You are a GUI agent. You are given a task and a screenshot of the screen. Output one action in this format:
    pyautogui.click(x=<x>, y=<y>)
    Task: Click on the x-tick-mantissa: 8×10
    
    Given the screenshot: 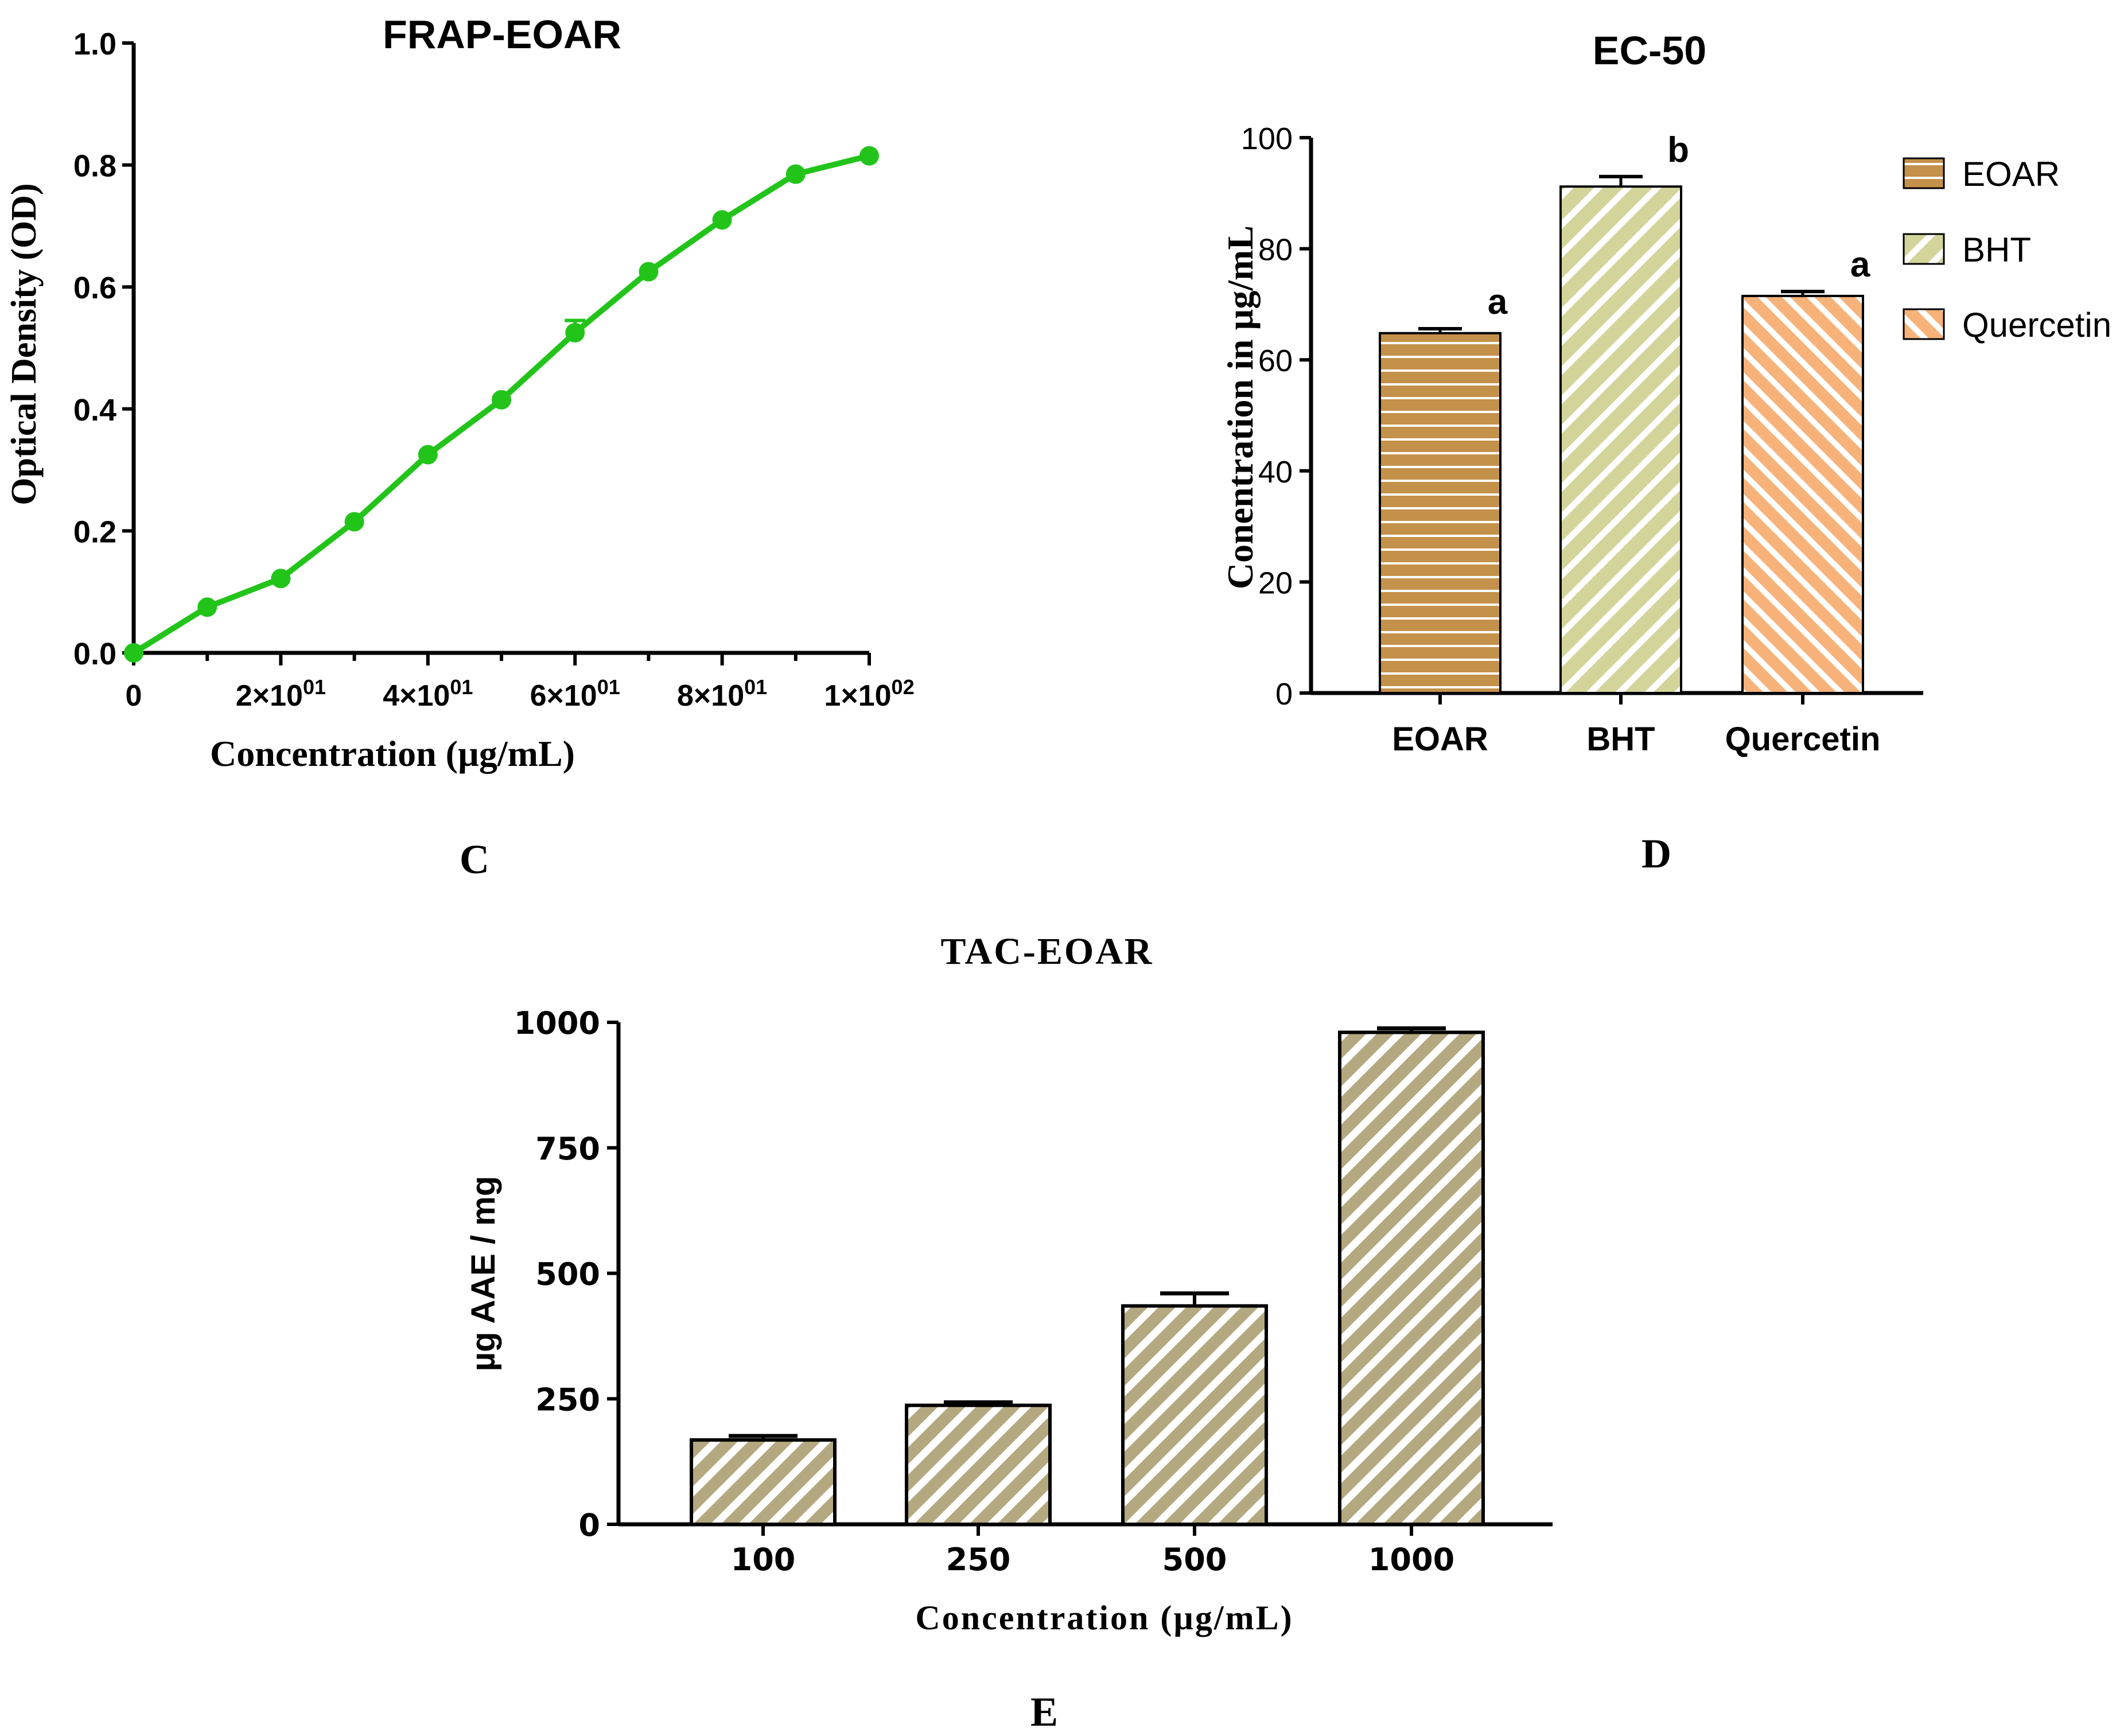 What is the action you would take?
    pyautogui.click(x=710, y=696)
    